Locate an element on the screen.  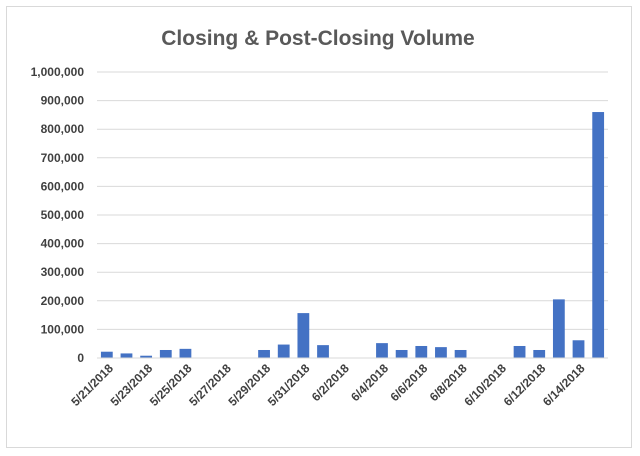
bar-6-5-2018 is located at coordinates (401, 353).